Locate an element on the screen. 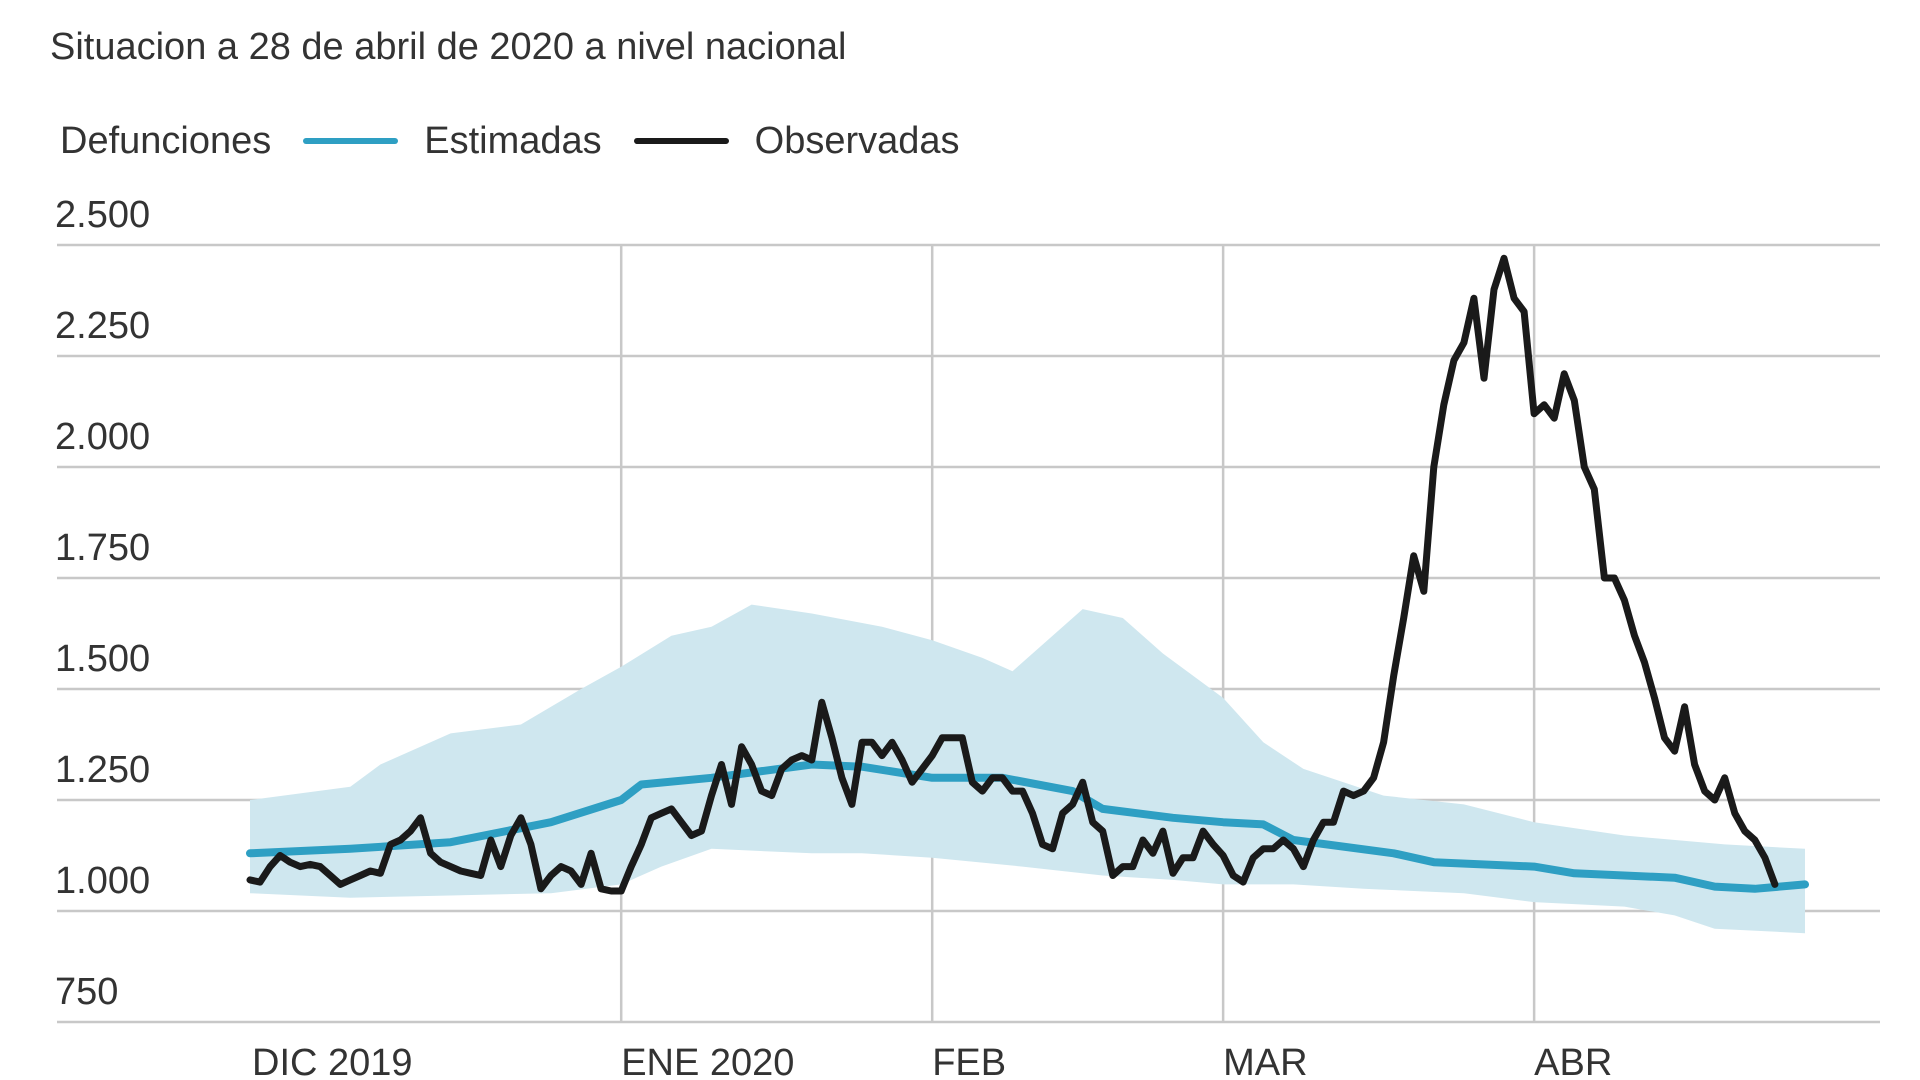 The height and width of the screenshot is (1080, 1920). legend: Defunciones Estimadas Observadas is located at coordinates (510, 141).